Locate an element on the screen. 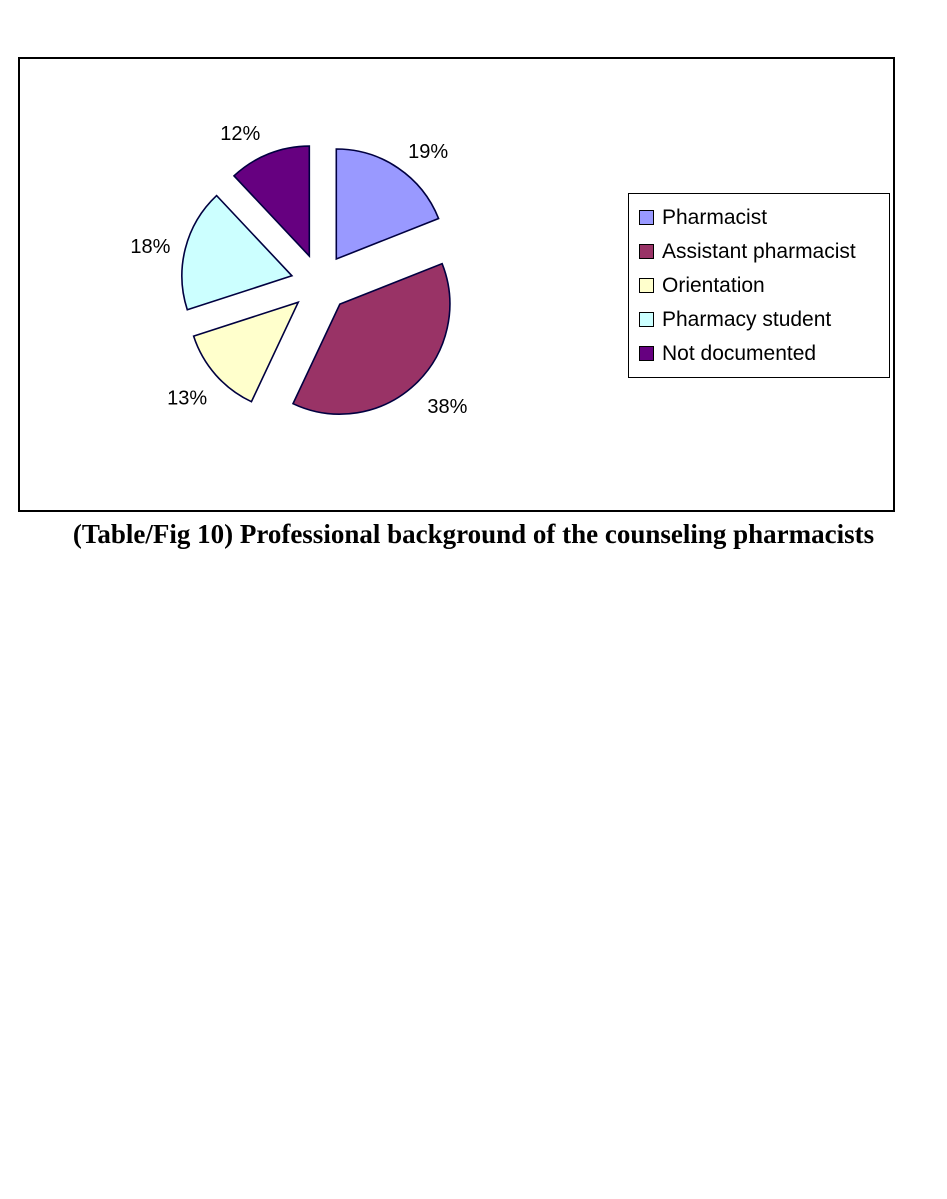 Image resolution: width=947 pixels, height=1199 pixels. legend-item: Pharmacy student is located at coordinates (764, 319).